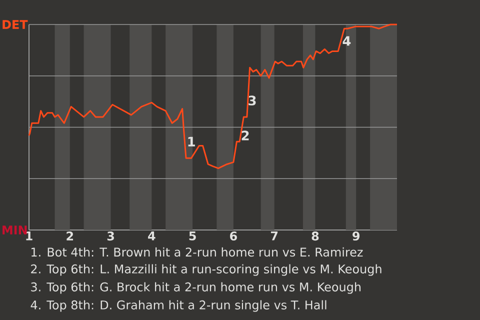 The height and width of the screenshot is (320, 480). I want to click on x-tick-label: 7, so click(274, 236).